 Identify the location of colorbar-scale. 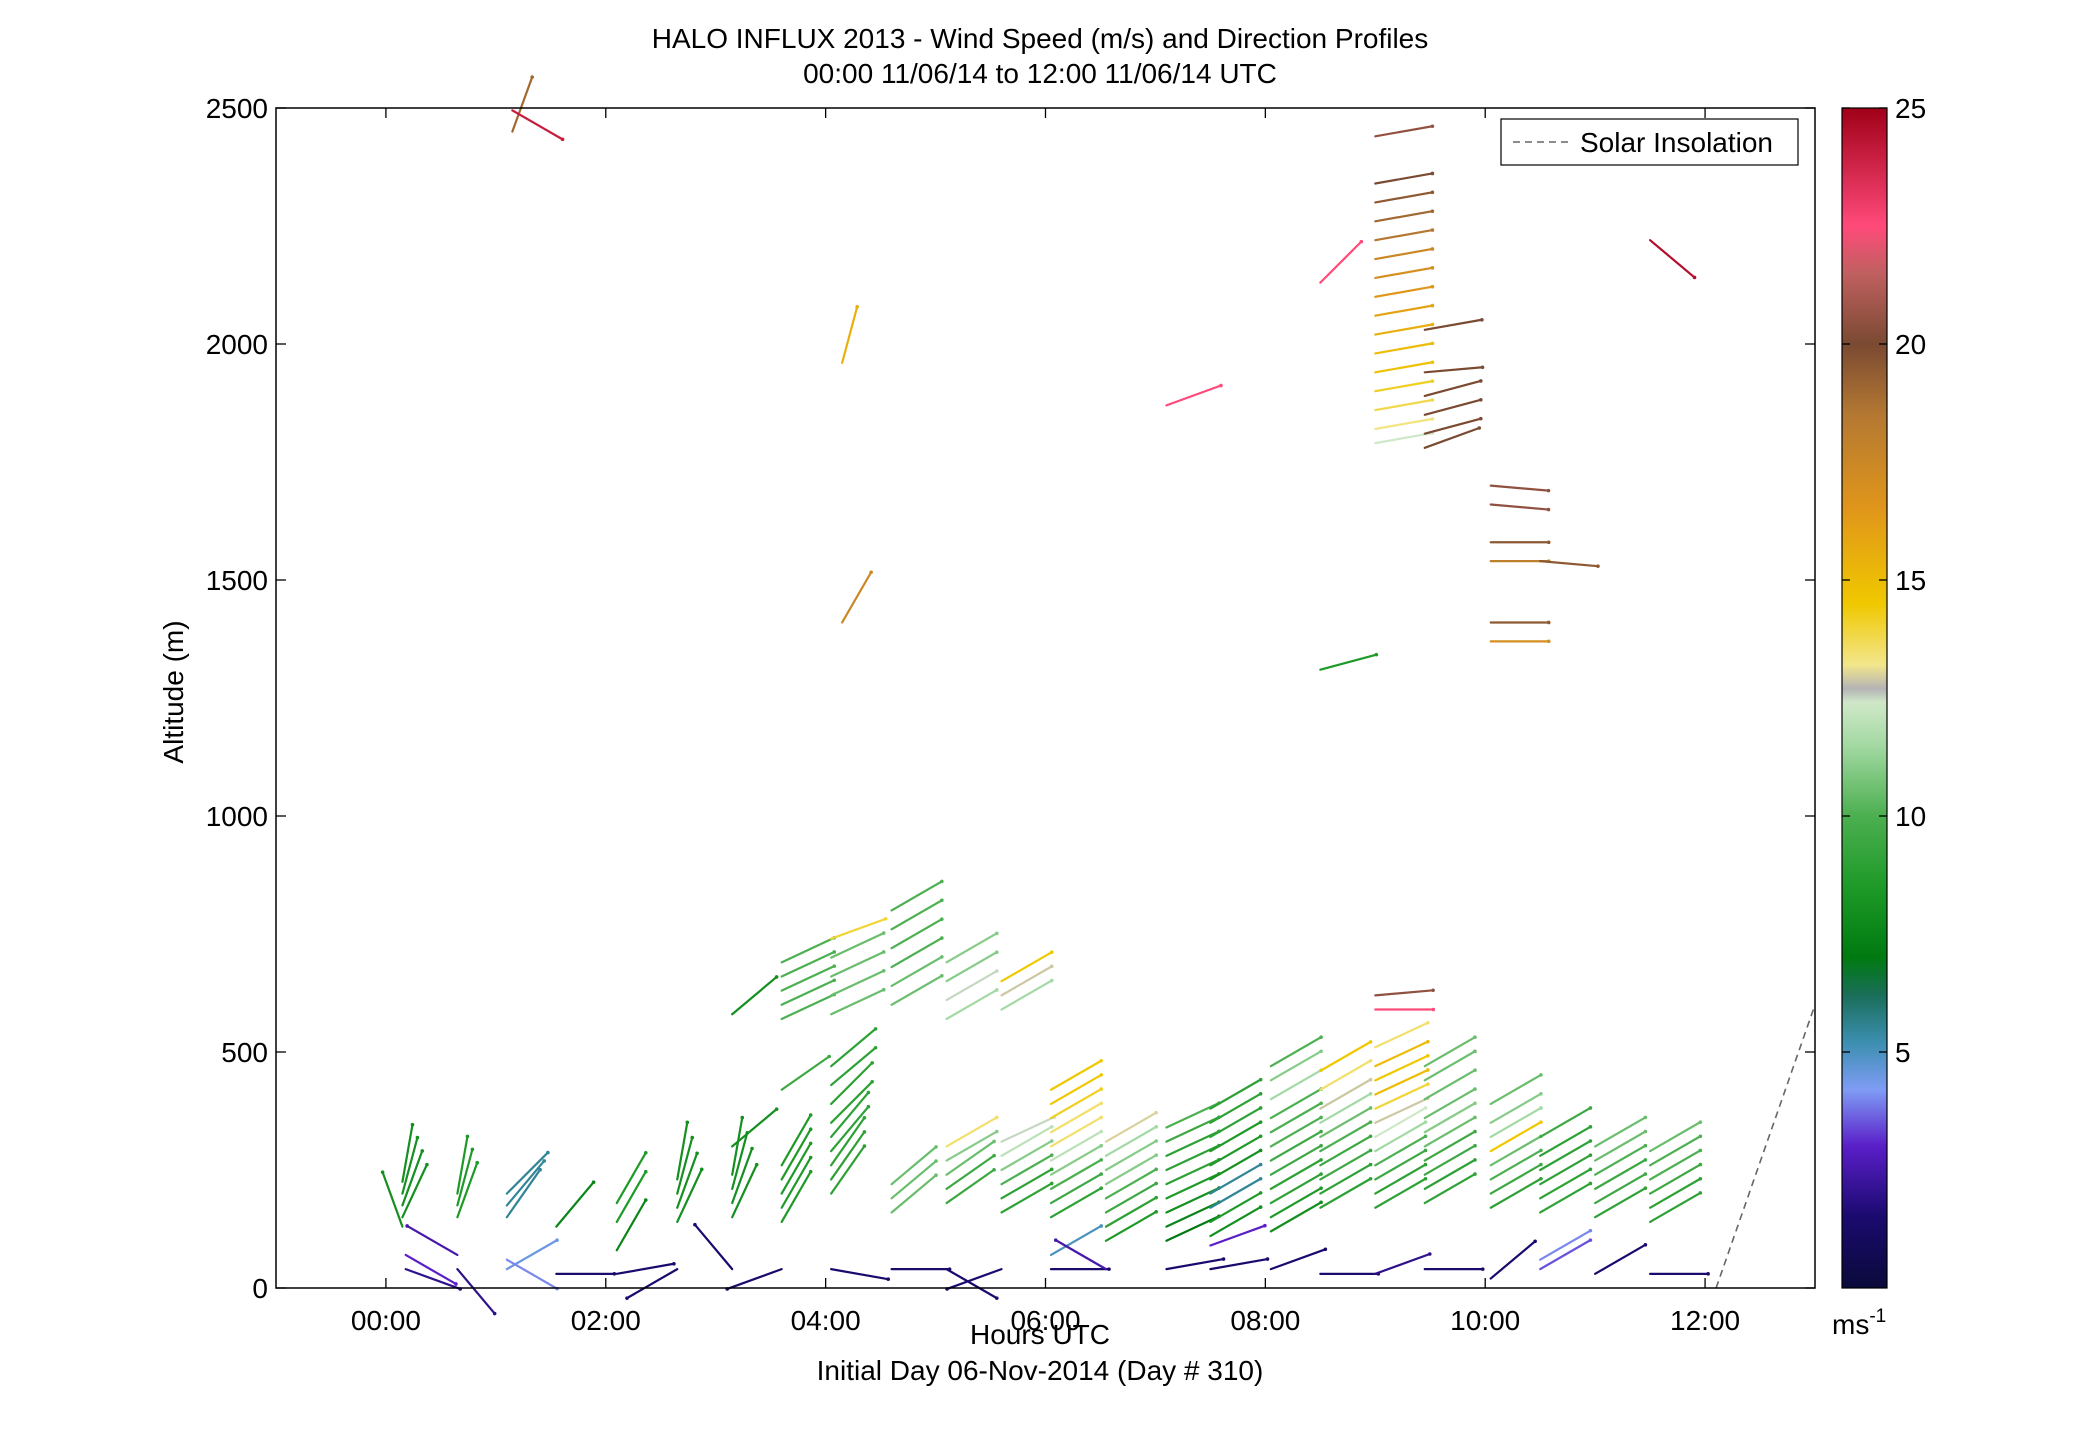
(1864, 698).